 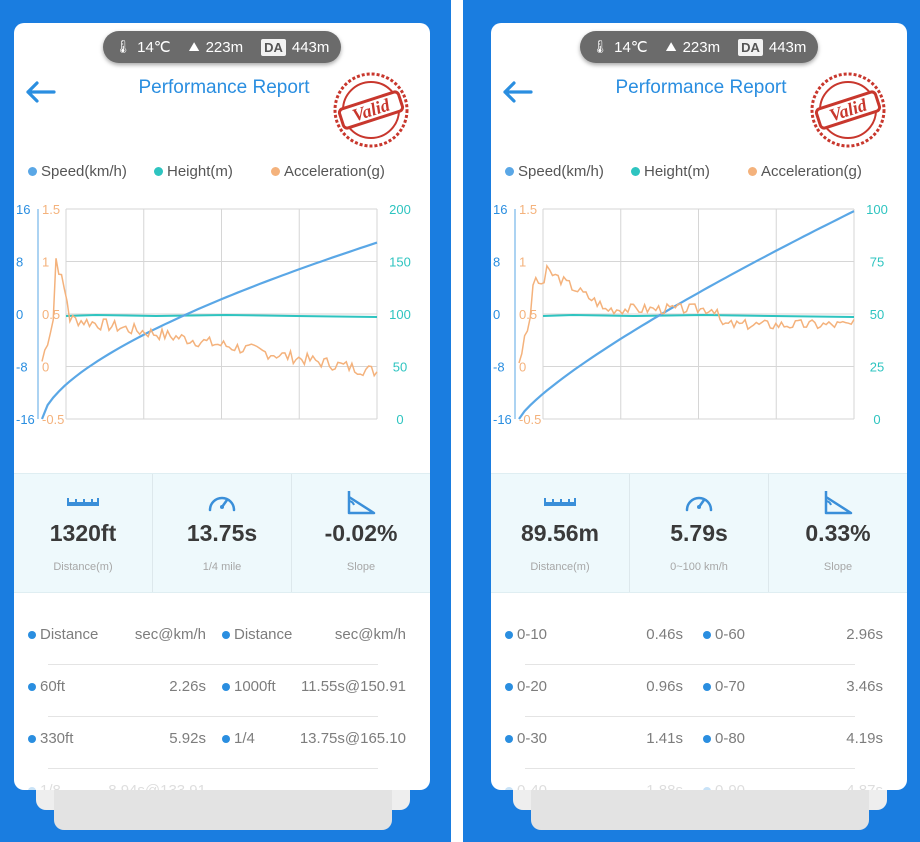 What do you see at coordinates (400, 262) in the screenshot?
I see `speed-tick-label: 150` at bounding box center [400, 262].